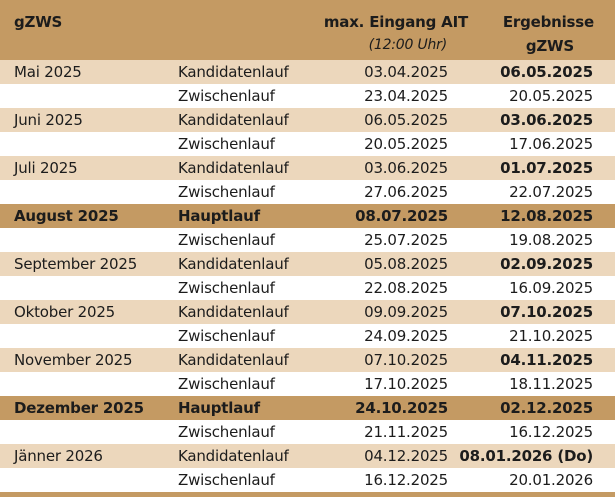 This screenshot has width=615, height=497. I want to click on cell-result: 01.07.2025, so click(546, 168).